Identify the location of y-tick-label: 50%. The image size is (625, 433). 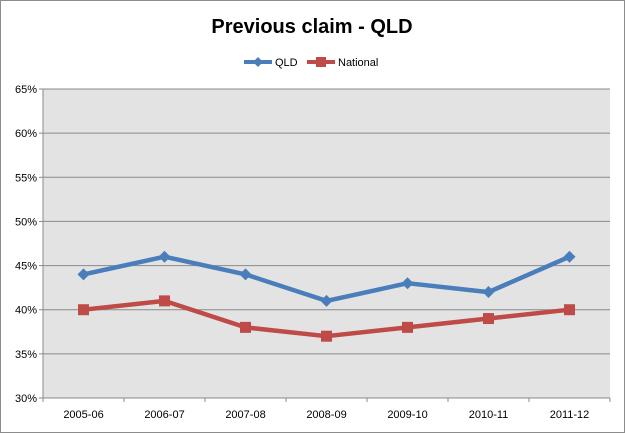
(26, 222).